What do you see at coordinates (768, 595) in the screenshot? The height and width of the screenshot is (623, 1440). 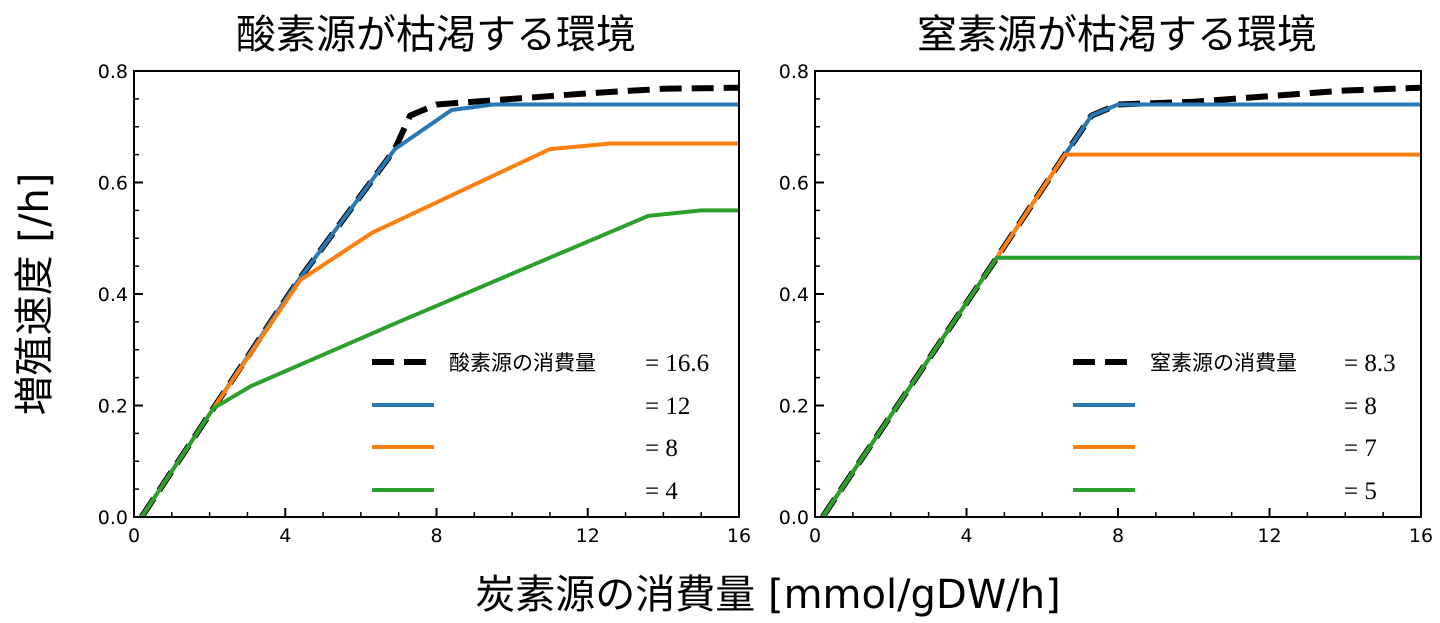 I see `x-axis-label: 炭素源の消費量 [mmol/gDW/h]` at bounding box center [768, 595].